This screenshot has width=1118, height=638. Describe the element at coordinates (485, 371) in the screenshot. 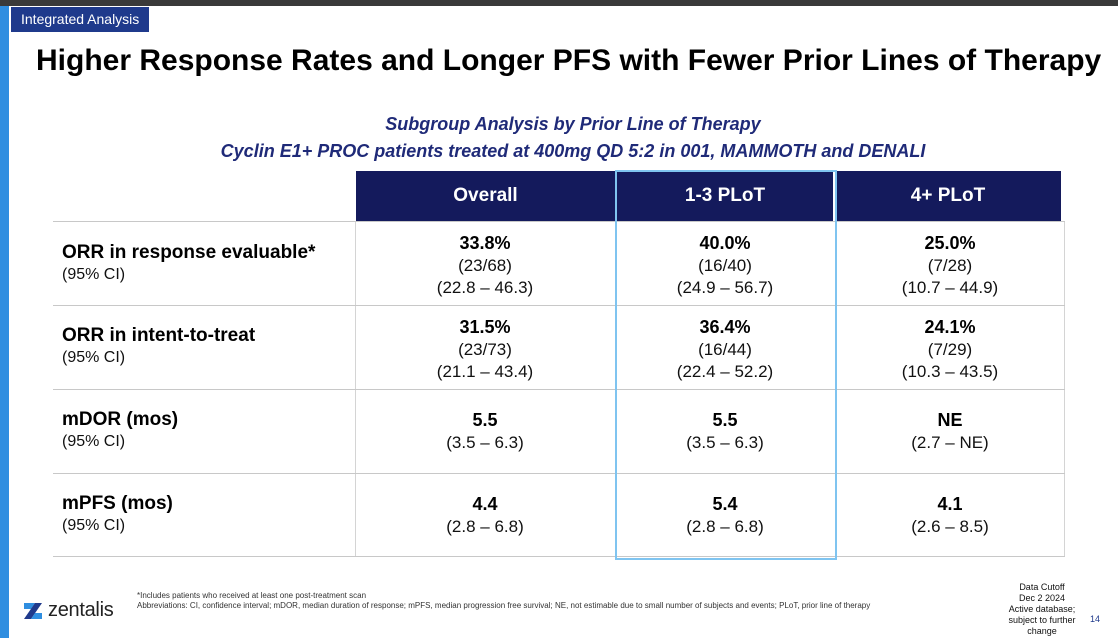

I see `cell-ci: (21.1 – 43.4)` at that location.